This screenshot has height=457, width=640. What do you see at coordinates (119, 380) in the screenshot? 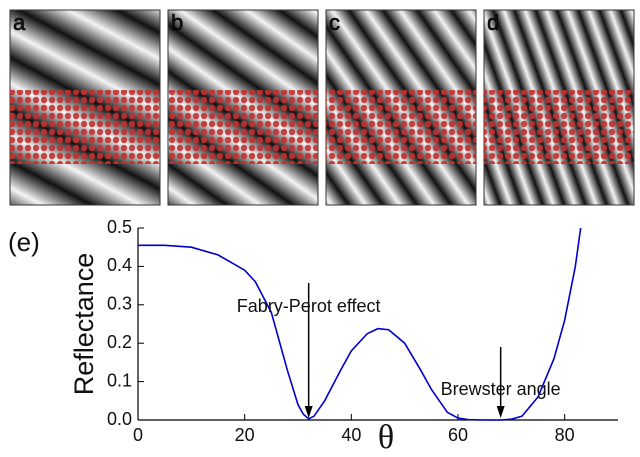
I see `y-tick-label: 0.1` at bounding box center [119, 380].